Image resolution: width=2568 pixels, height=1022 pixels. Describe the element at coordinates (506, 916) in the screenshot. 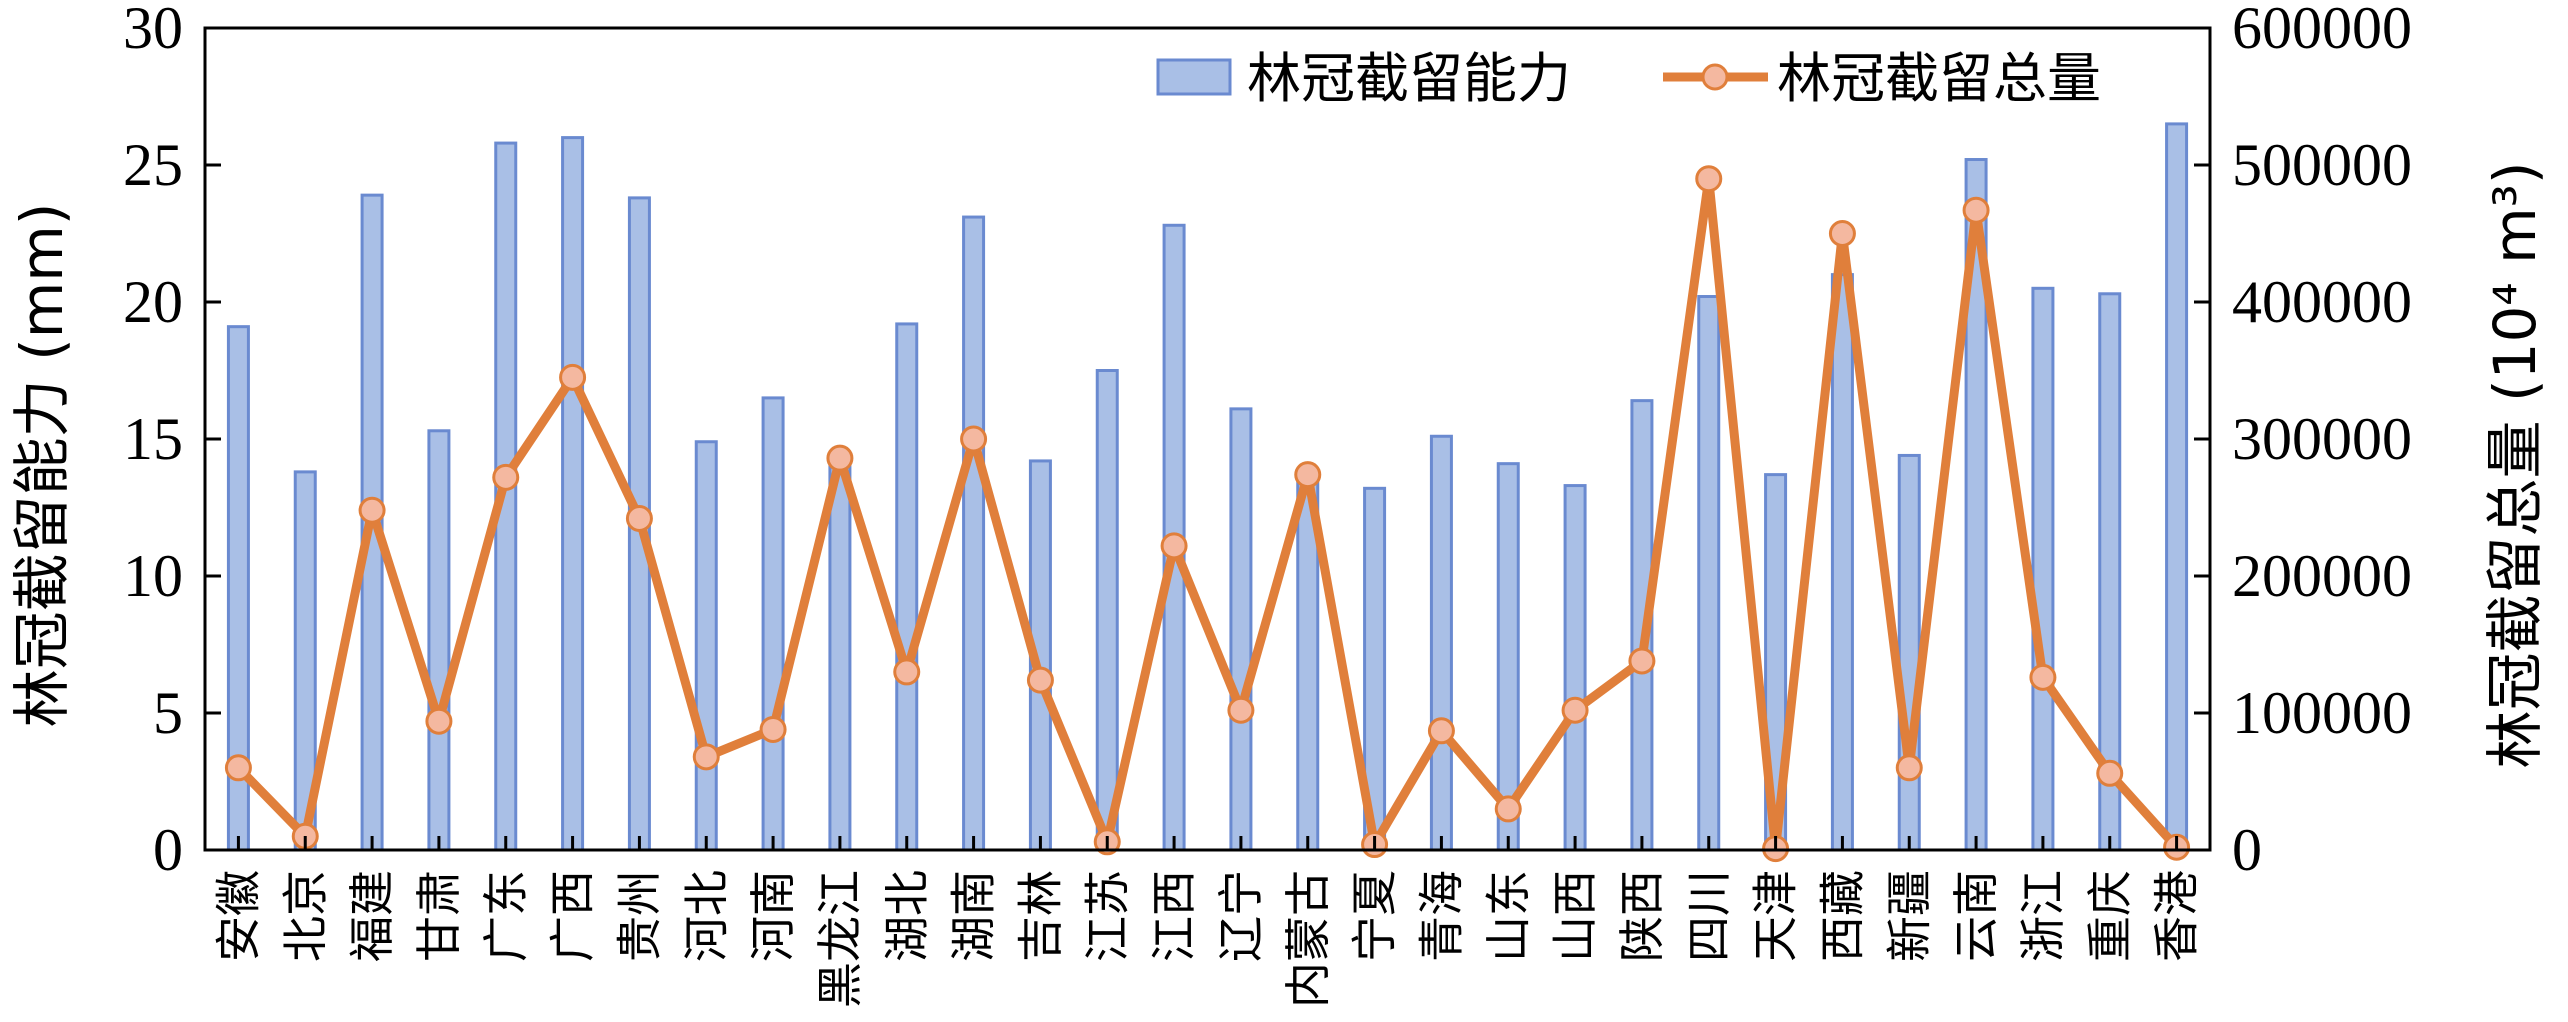

I see `x-tick-label: 广东` at that location.